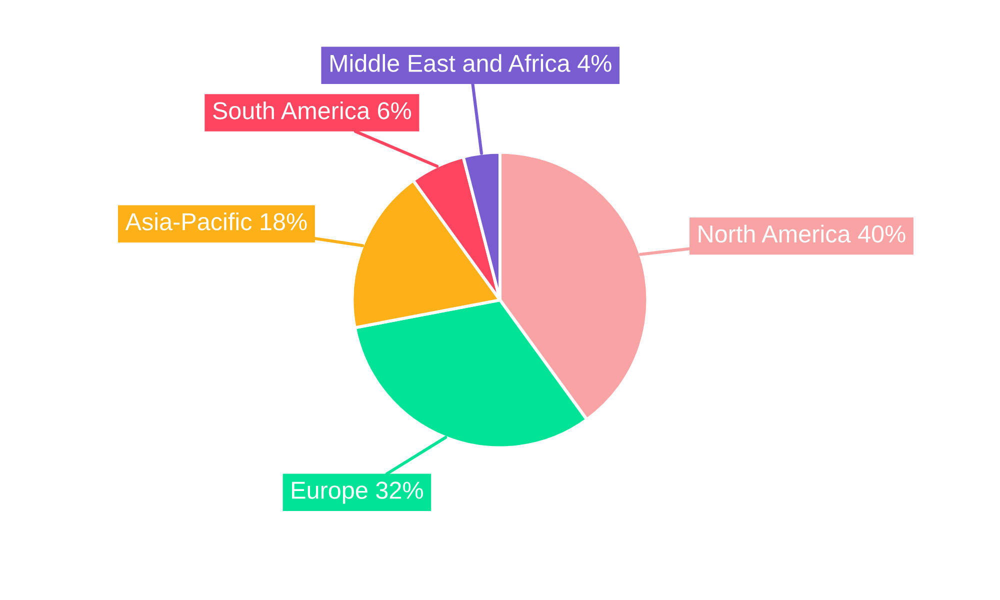  Describe the element at coordinates (312, 110) in the screenshot. I see `slice-label: South America 6%` at that location.